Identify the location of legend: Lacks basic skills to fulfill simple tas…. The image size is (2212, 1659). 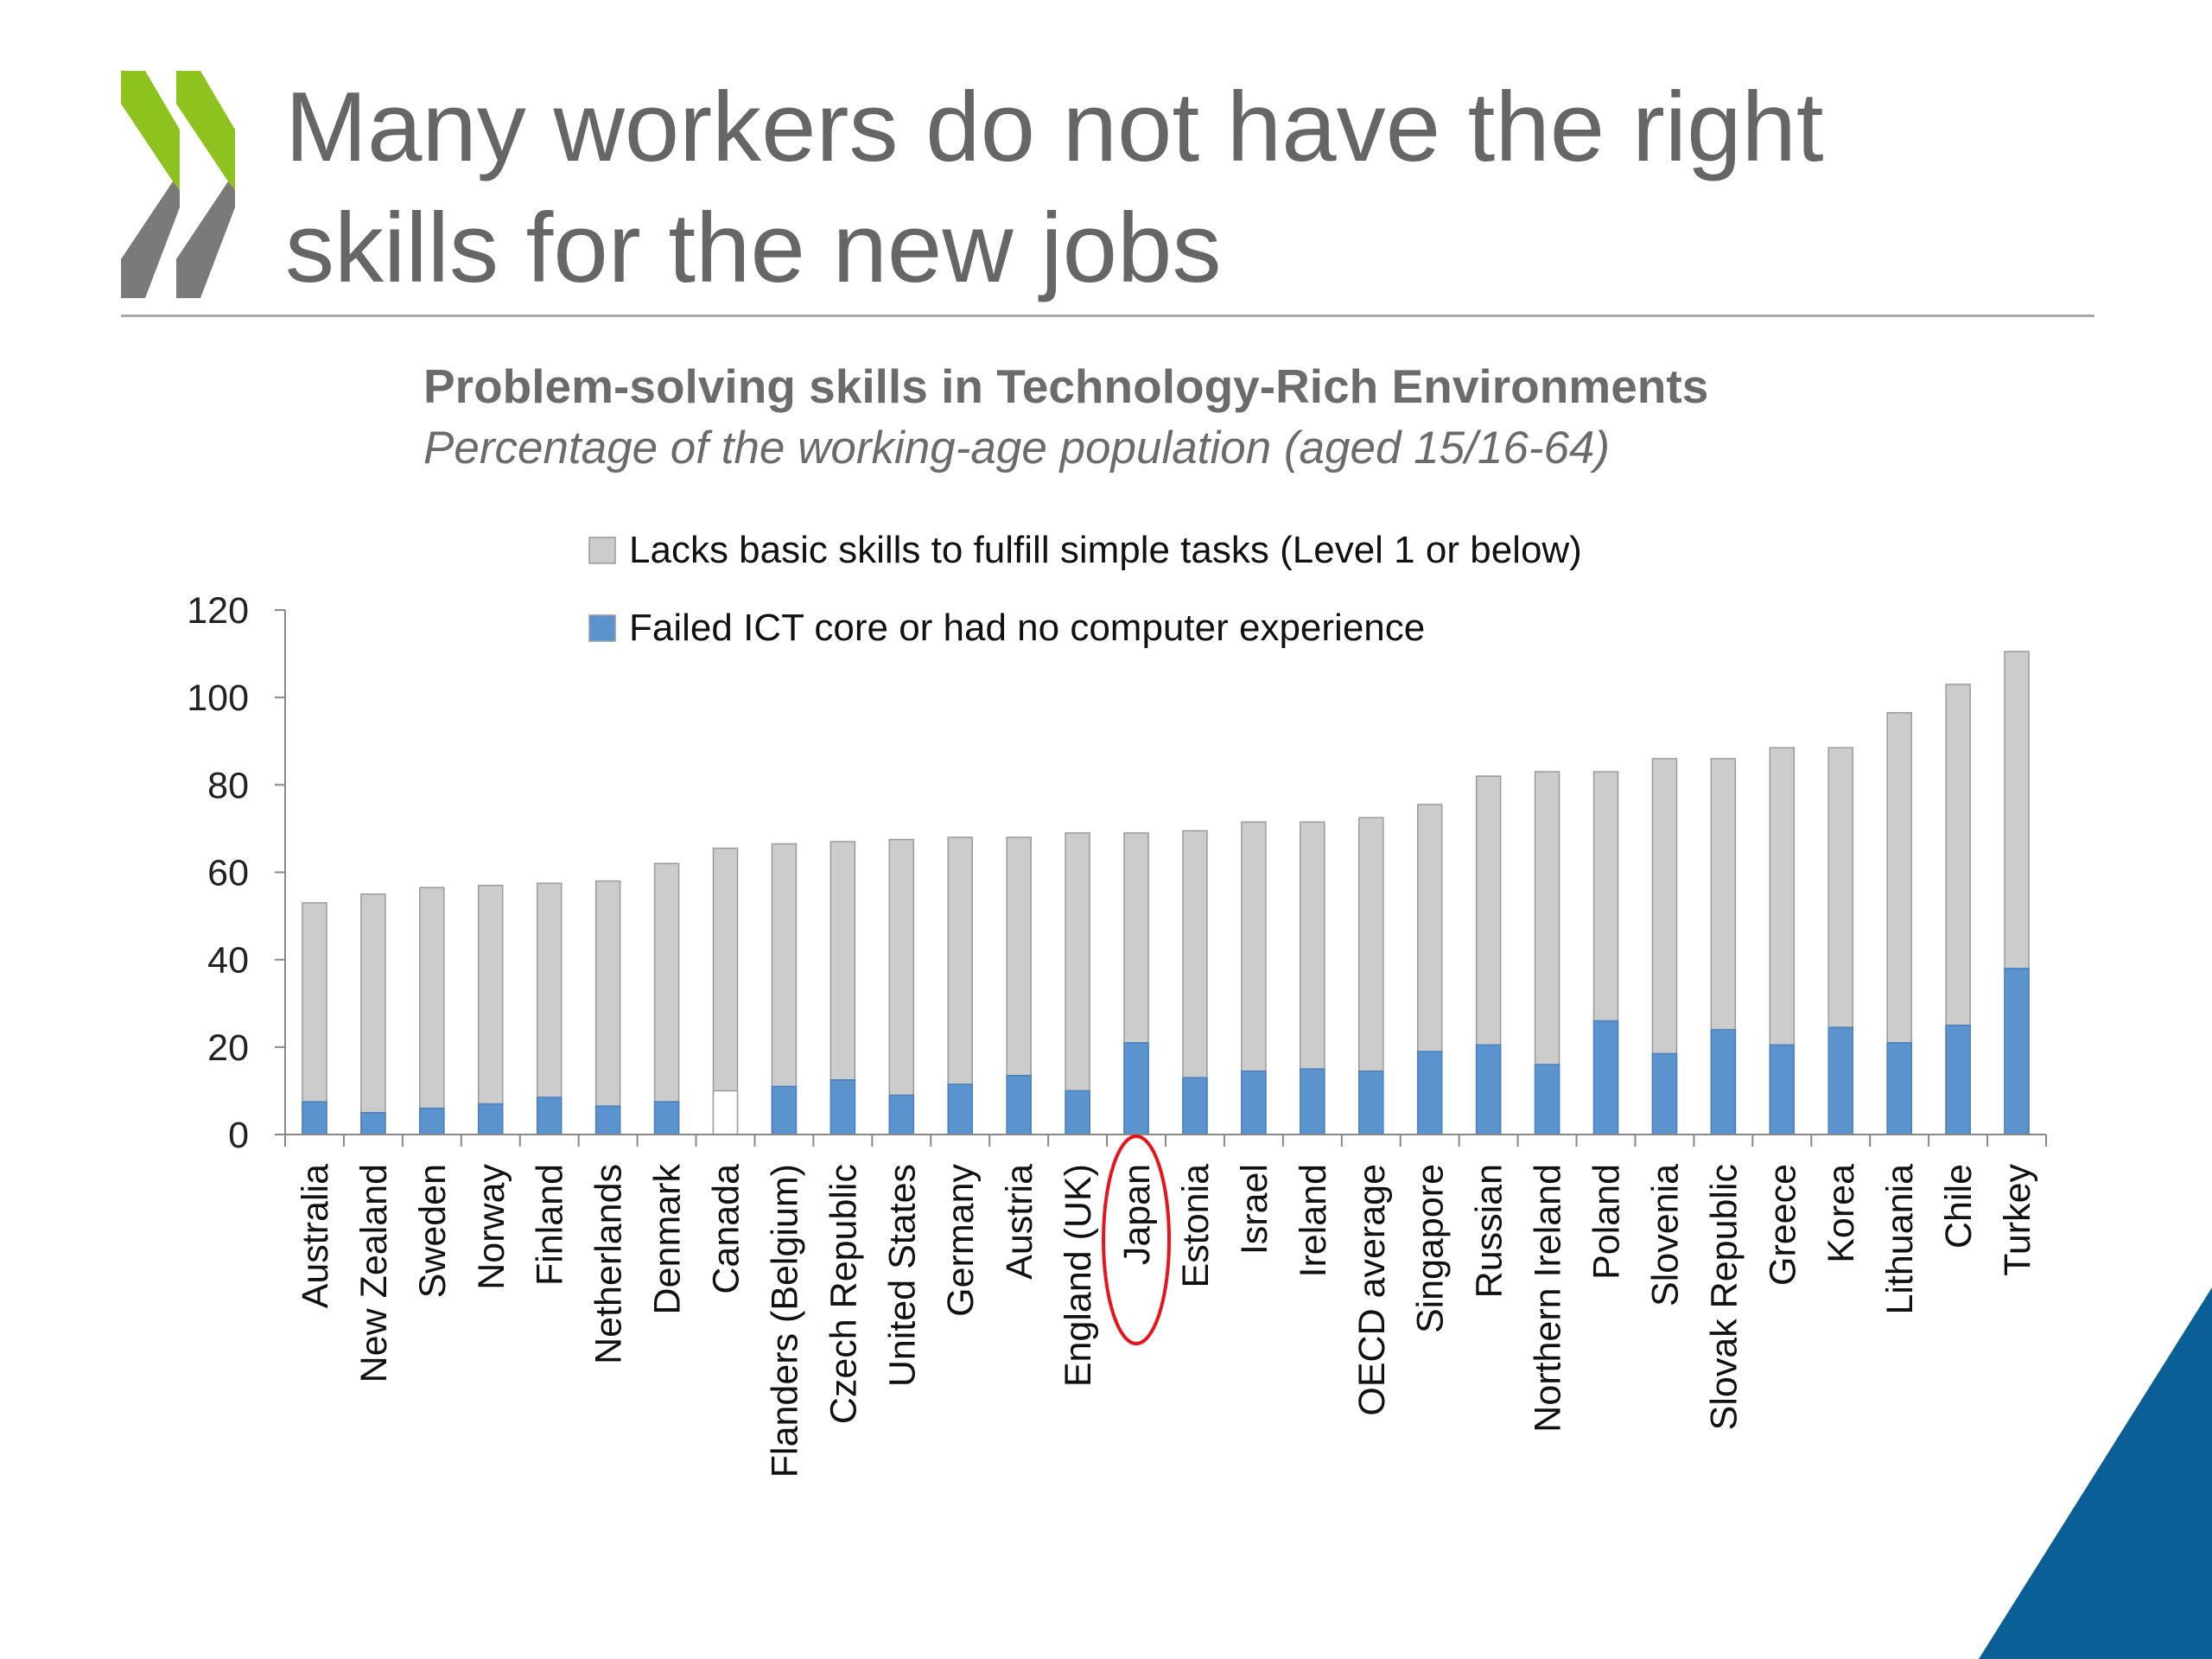
(1085, 589).